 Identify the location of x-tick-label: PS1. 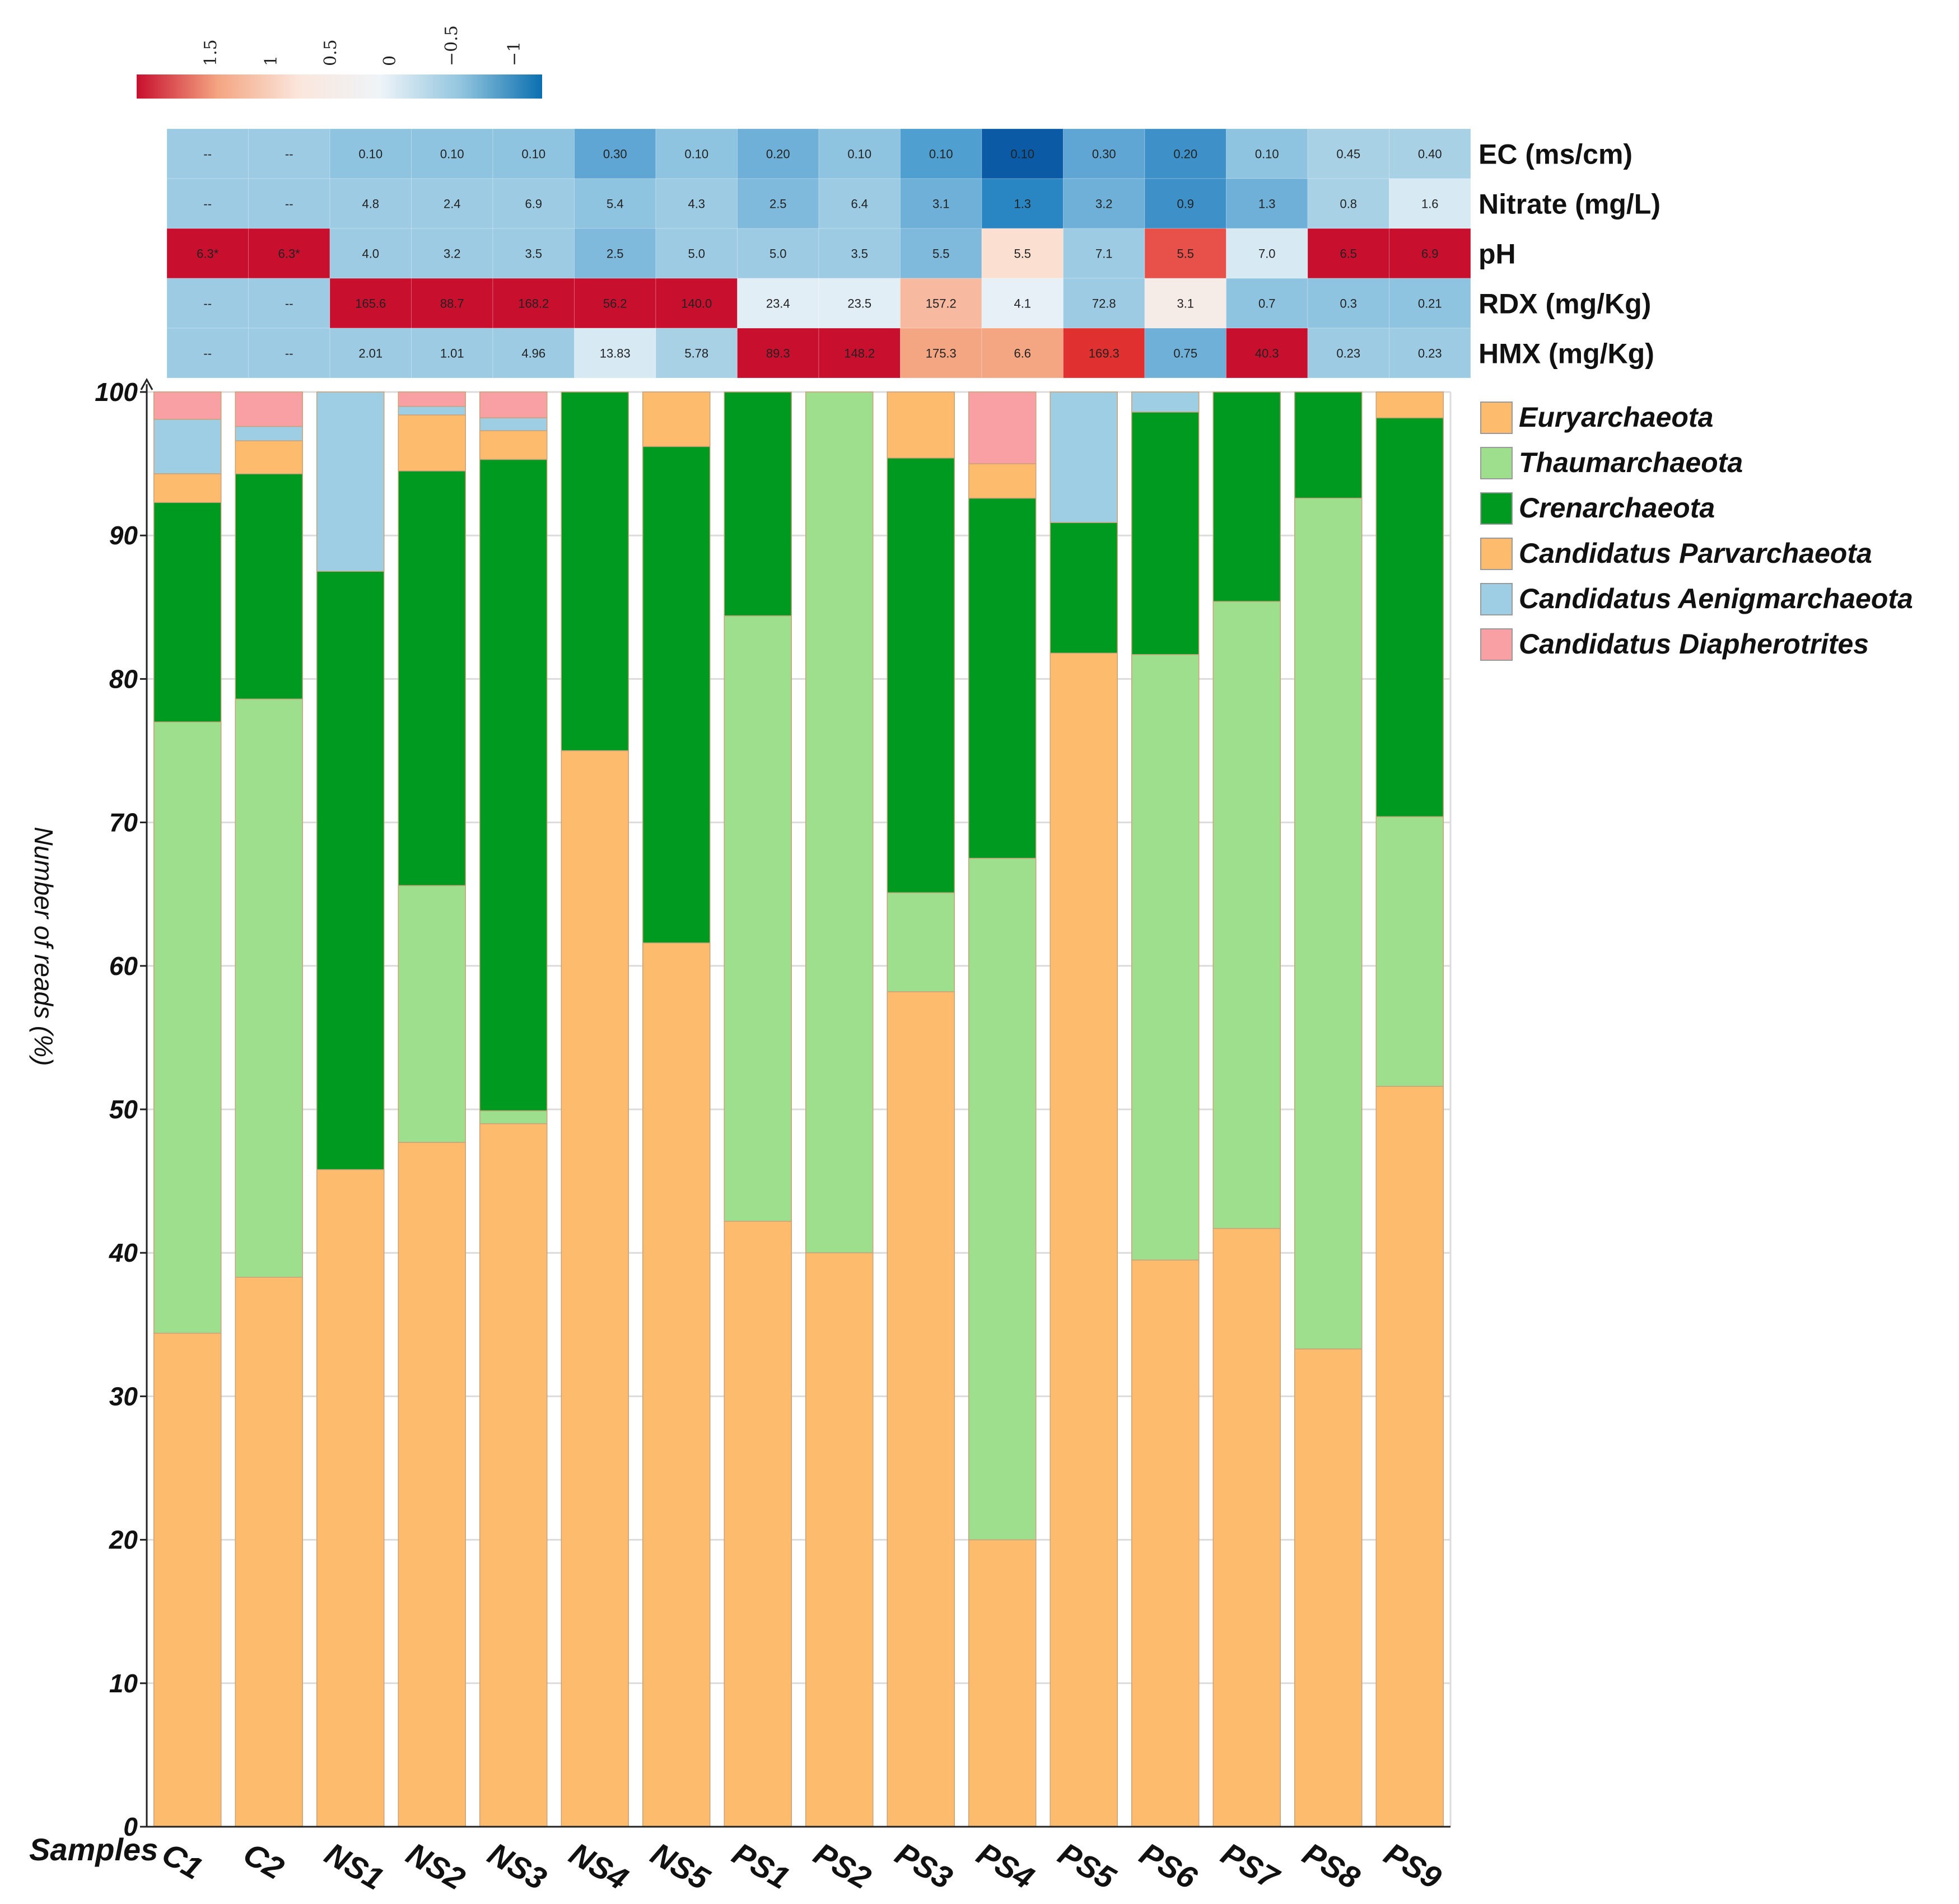
(761, 1866).